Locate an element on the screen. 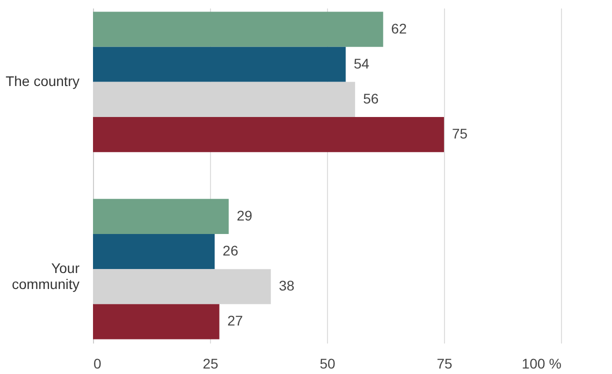  data-label: 62 is located at coordinates (399, 28).